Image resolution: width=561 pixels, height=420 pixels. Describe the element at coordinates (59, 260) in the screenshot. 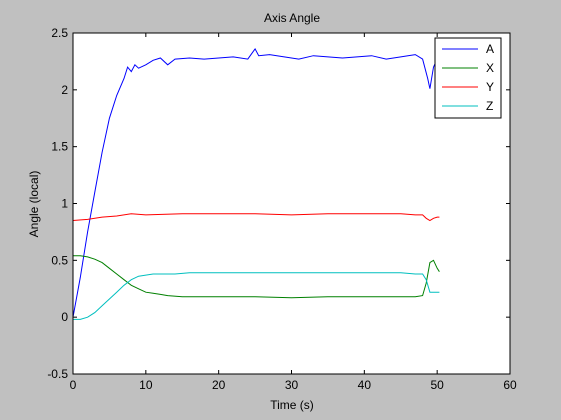

I see `y-tick-label: 0.5` at that location.